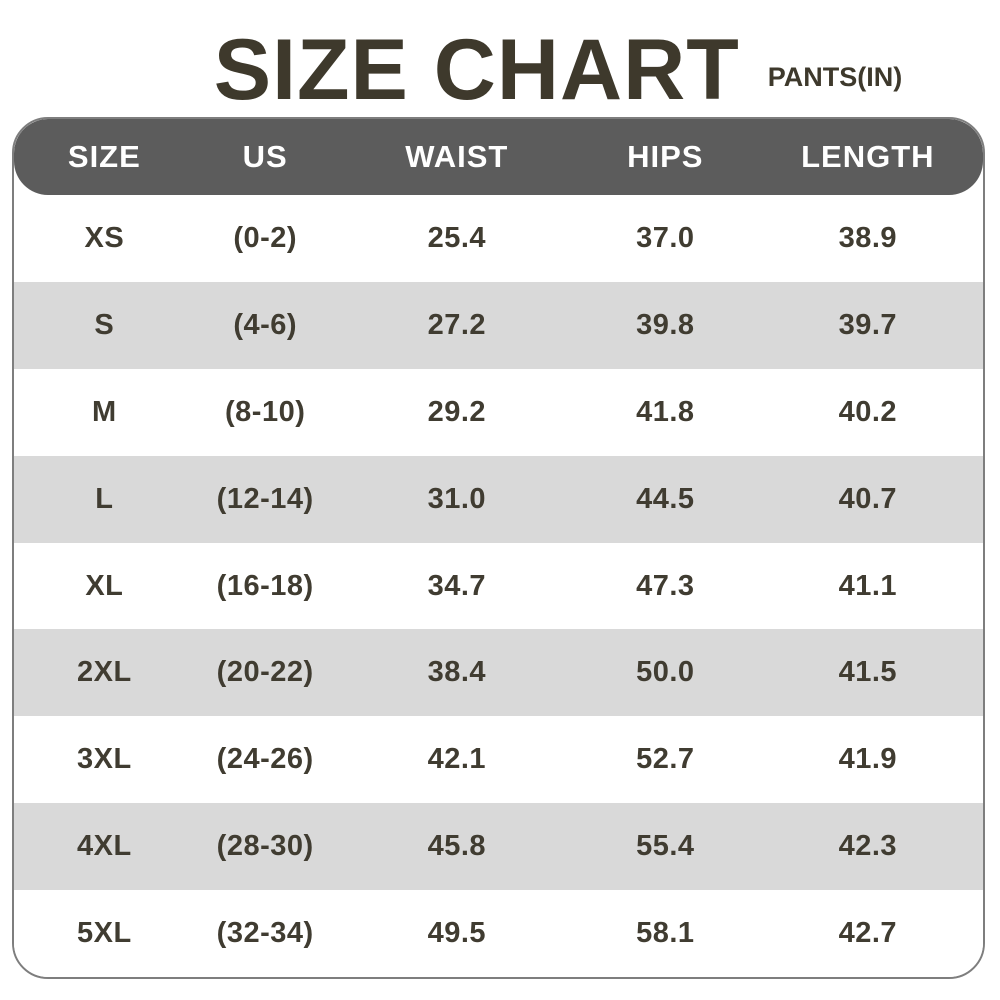  What do you see at coordinates (665, 156) in the screenshot?
I see `column-header-hips: HIPS` at bounding box center [665, 156].